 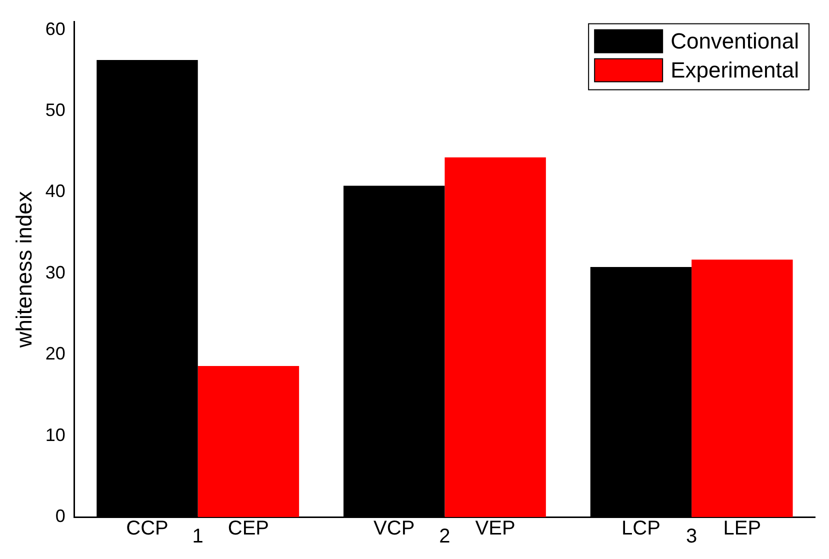 I want to click on y-tick-label: 40, so click(x=55, y=191).